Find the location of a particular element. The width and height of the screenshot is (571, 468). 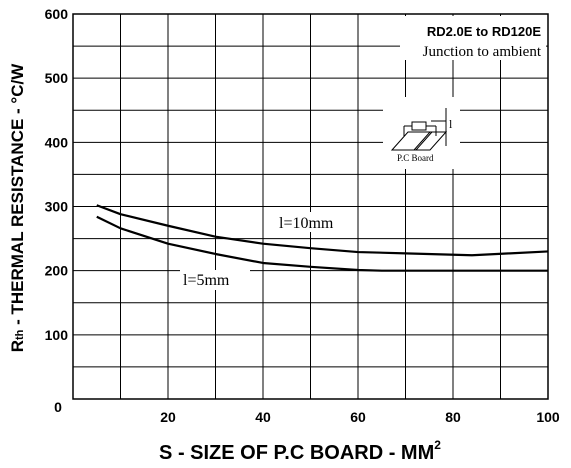

y-axis-title: Rth - THERMAL RESISTANCE - °C/W is located at coordinates (17, 208).